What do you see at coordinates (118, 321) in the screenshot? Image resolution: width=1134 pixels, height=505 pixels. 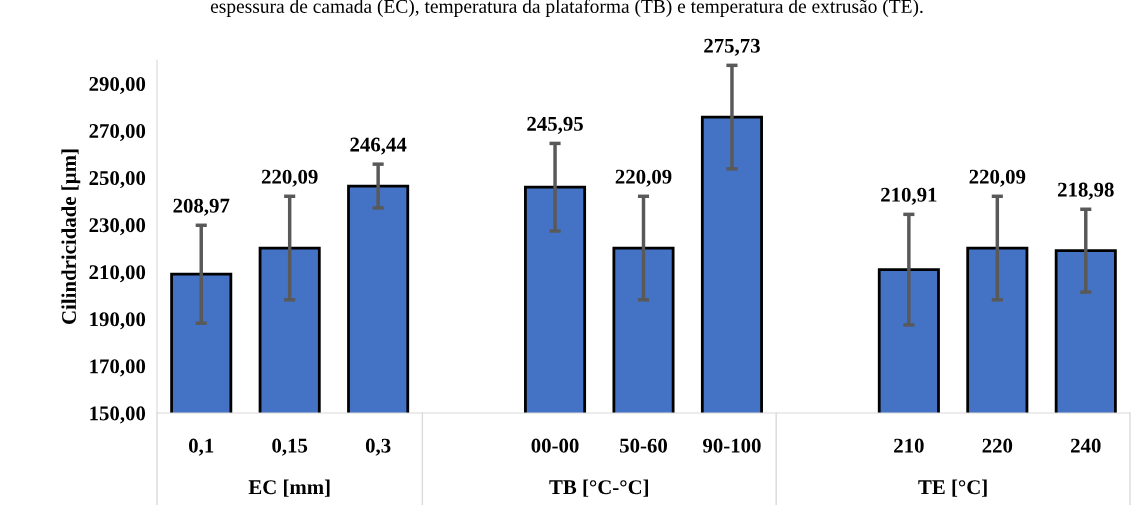 I see `y-tick-label: 190,00` at bounding box center [118, 321].